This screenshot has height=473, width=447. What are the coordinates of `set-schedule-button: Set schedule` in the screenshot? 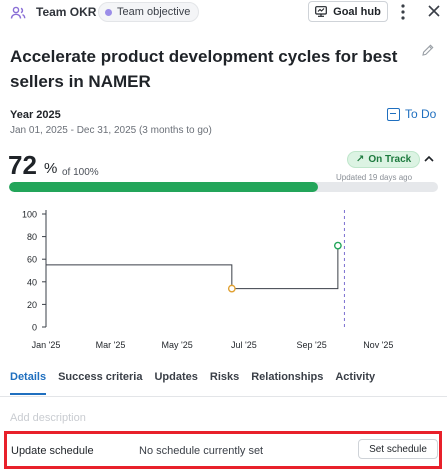 It's located at (398, 449).